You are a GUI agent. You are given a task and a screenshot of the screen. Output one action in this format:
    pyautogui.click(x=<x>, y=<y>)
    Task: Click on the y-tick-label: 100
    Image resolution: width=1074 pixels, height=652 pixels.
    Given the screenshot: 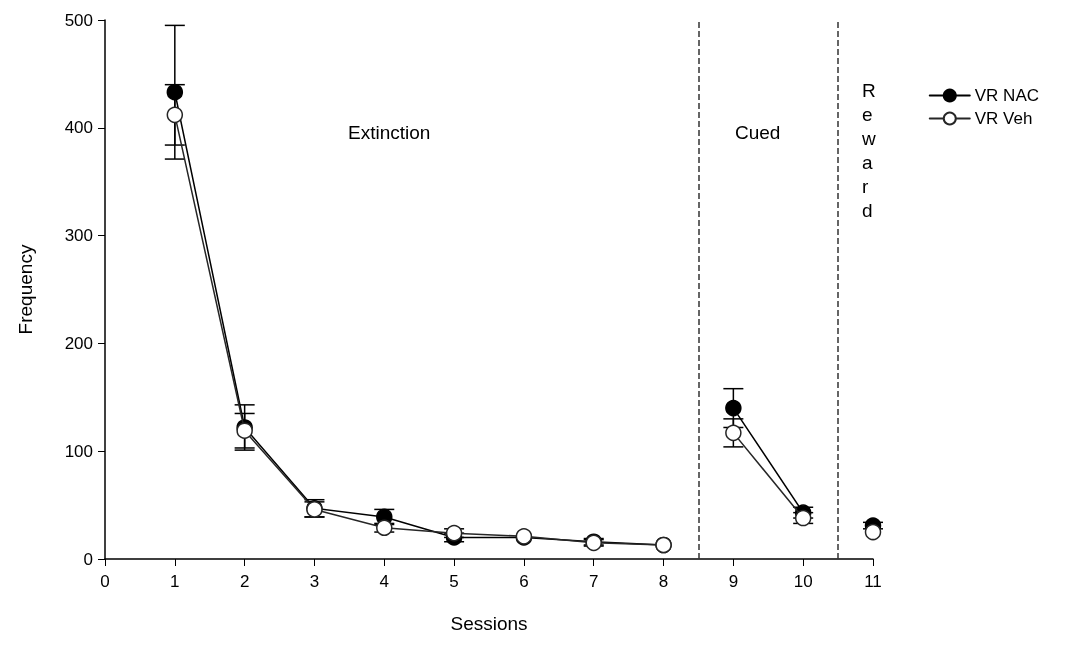 What is the action you would take?
    pyautogui.click(x=78, y=451)
    